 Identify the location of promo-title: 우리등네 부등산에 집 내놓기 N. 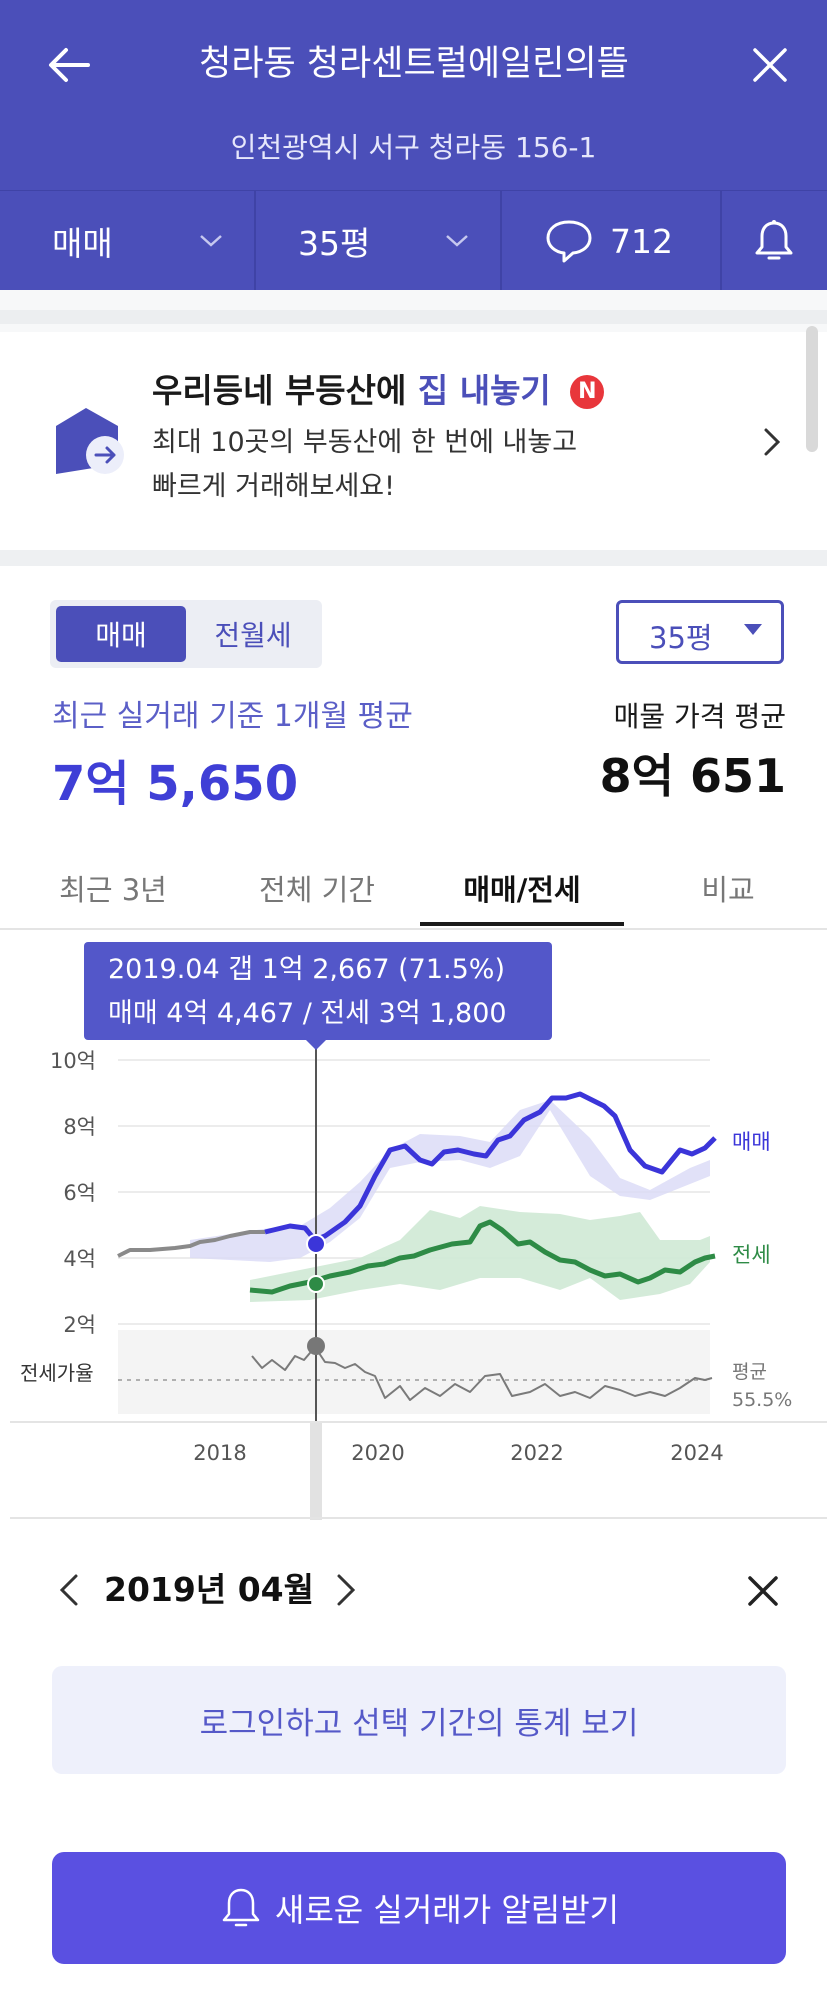
(378, 391).